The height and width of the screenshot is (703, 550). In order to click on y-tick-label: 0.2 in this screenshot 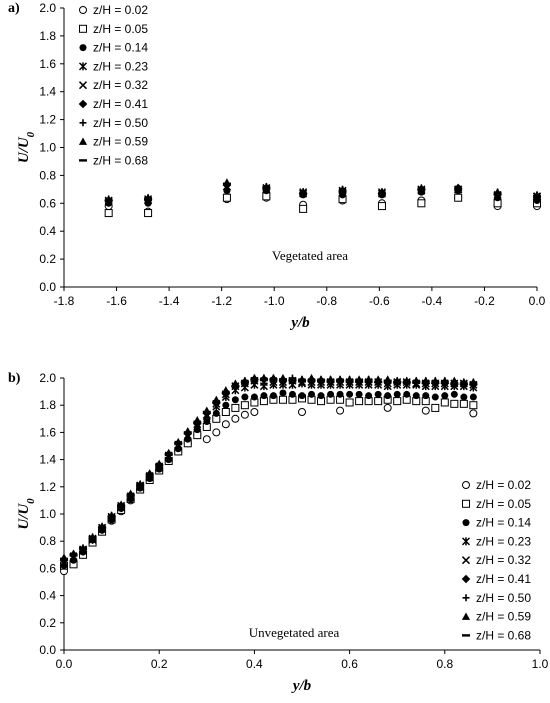, I will do `click(47, 623)`.